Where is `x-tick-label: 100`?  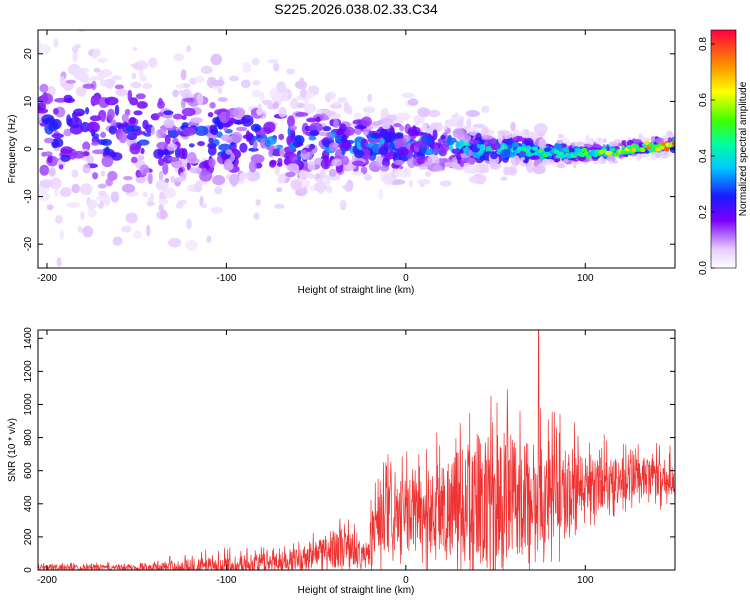 x-tick-label: 100 is located at coordinates (585, 278).